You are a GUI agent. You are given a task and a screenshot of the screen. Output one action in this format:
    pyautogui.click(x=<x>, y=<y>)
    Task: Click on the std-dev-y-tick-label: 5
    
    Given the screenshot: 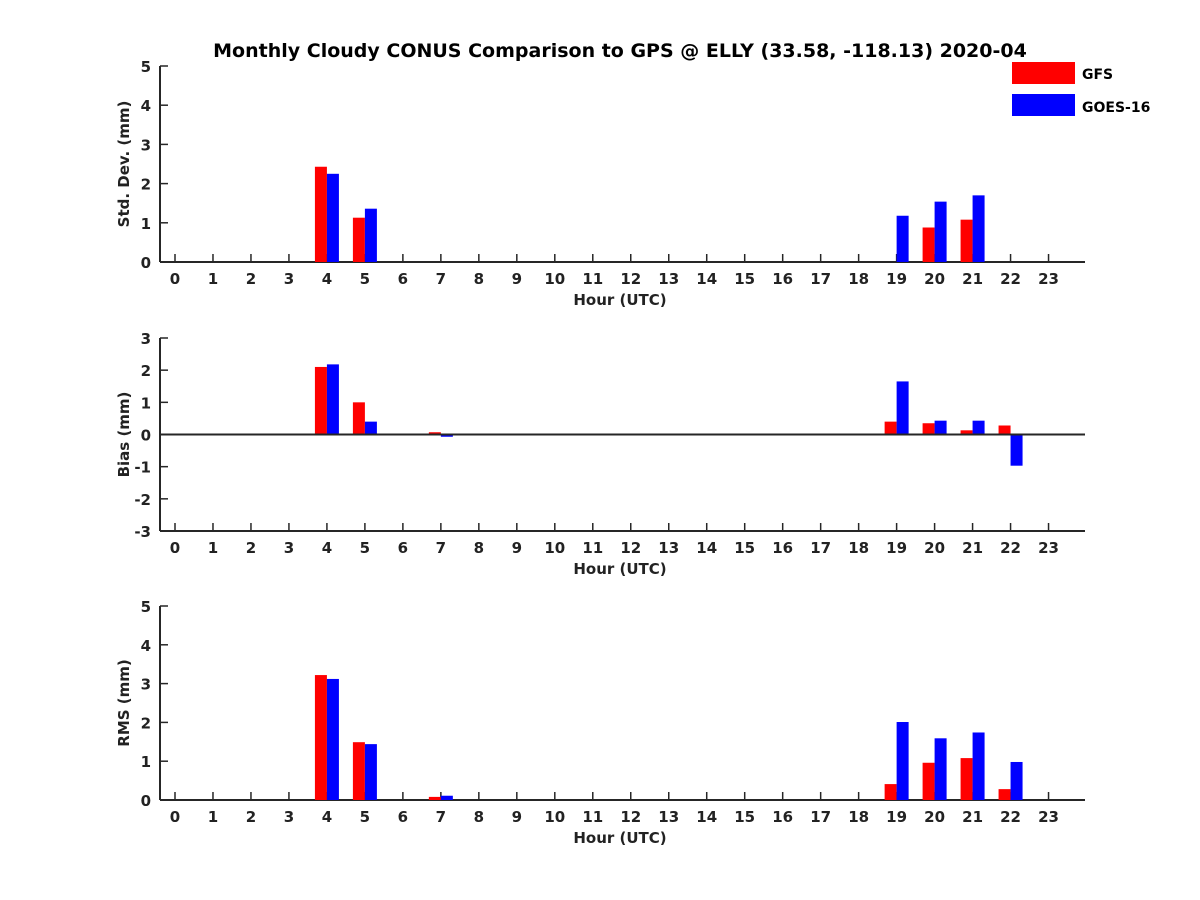 What is the action you would take?
    pyautogui.click(x=146, y=67)
    